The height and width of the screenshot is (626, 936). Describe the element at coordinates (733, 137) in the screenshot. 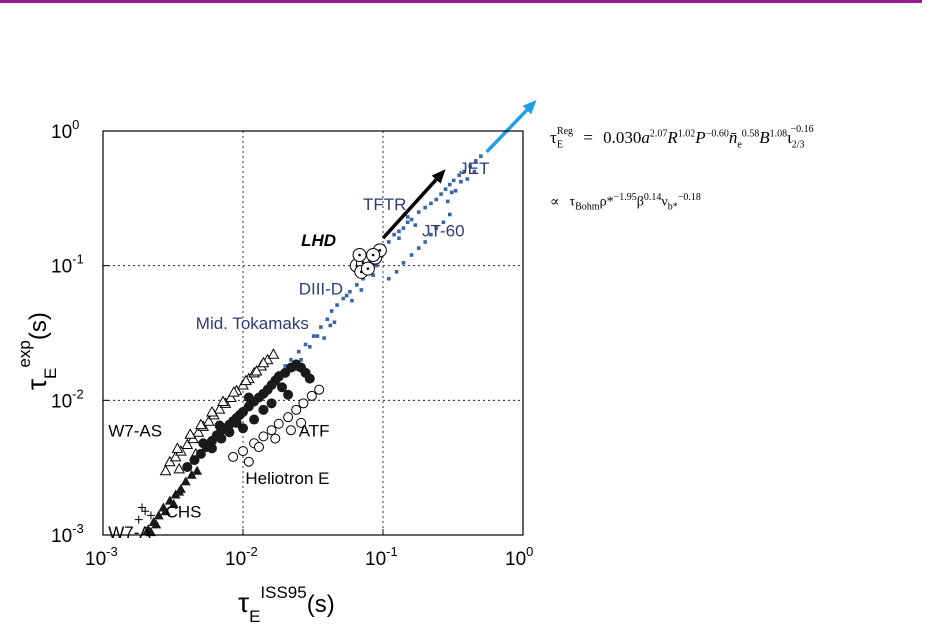

I see `eq-term-n: n̄` at that location.